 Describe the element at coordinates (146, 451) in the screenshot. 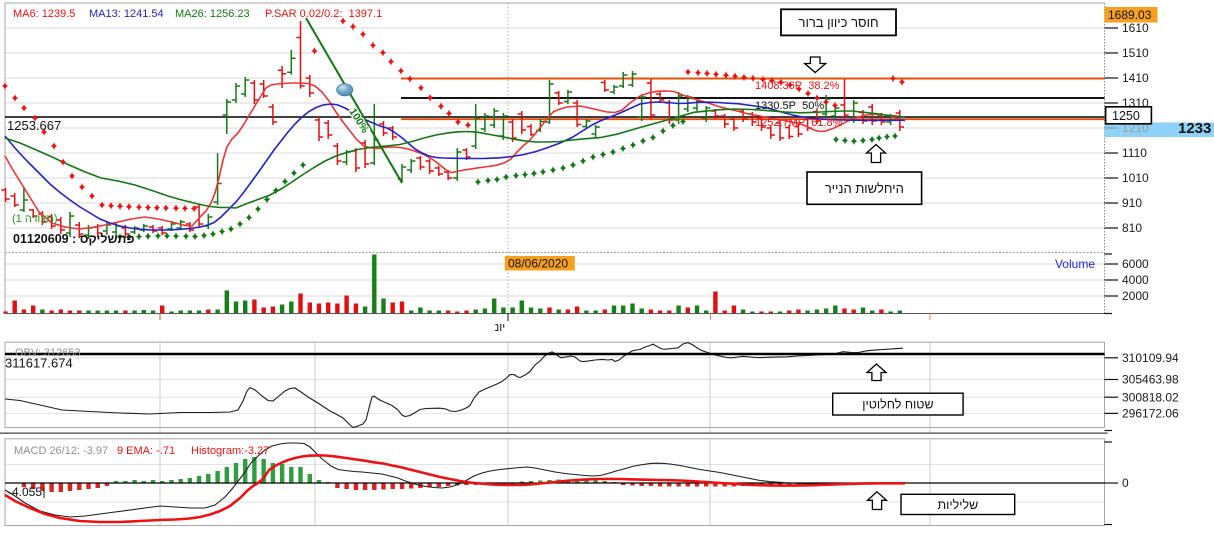

I see `svg-text: 9 EMA: -.71` at that location.